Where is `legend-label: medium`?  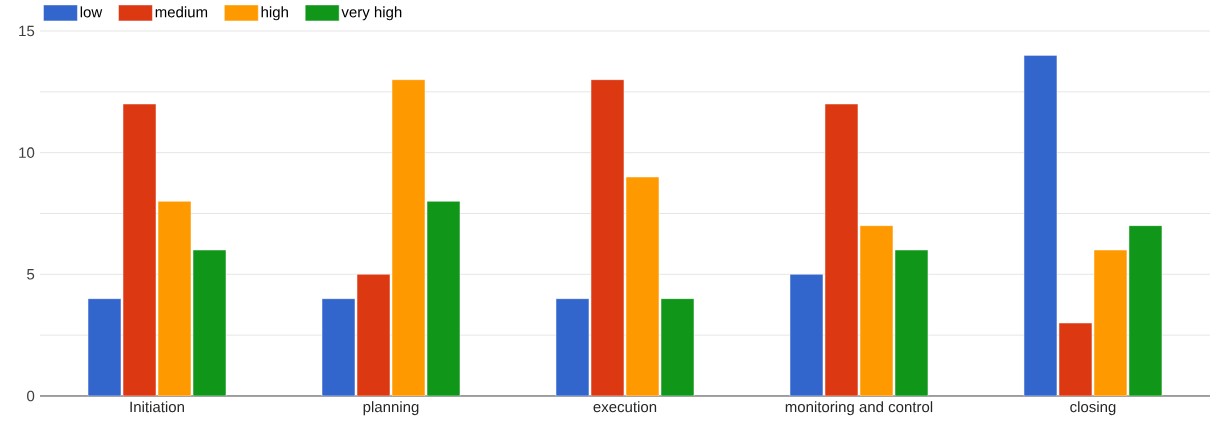 legend-label: medium is located at coordinates (181, 12).